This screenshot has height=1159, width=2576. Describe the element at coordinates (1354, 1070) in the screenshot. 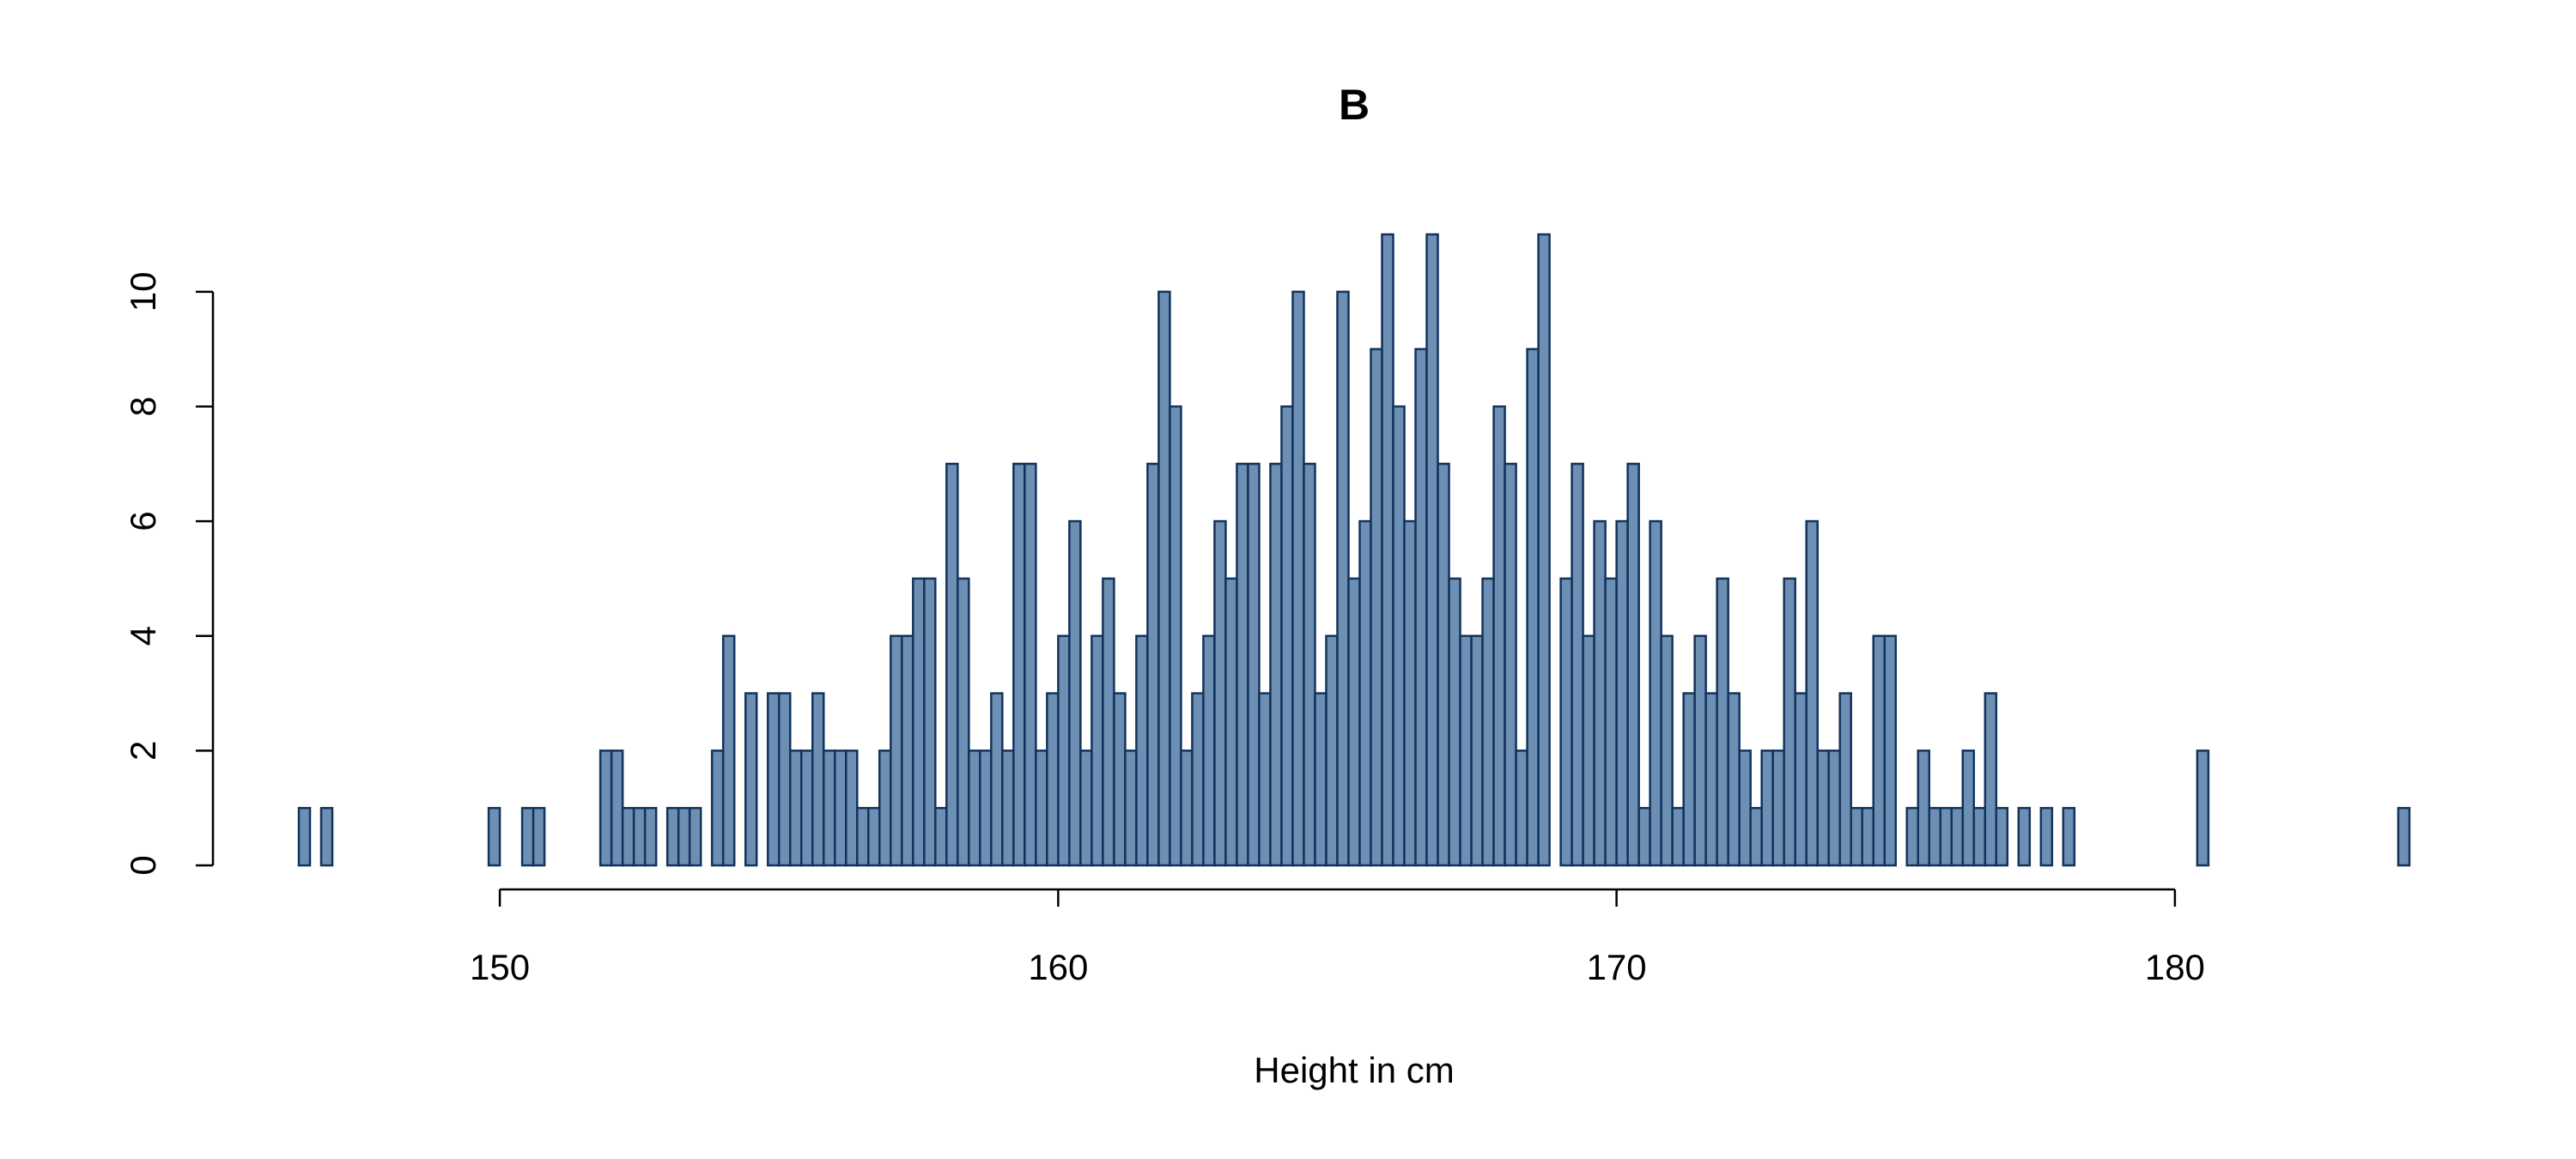

I see `x-axis-label: Height in cm` at that location.